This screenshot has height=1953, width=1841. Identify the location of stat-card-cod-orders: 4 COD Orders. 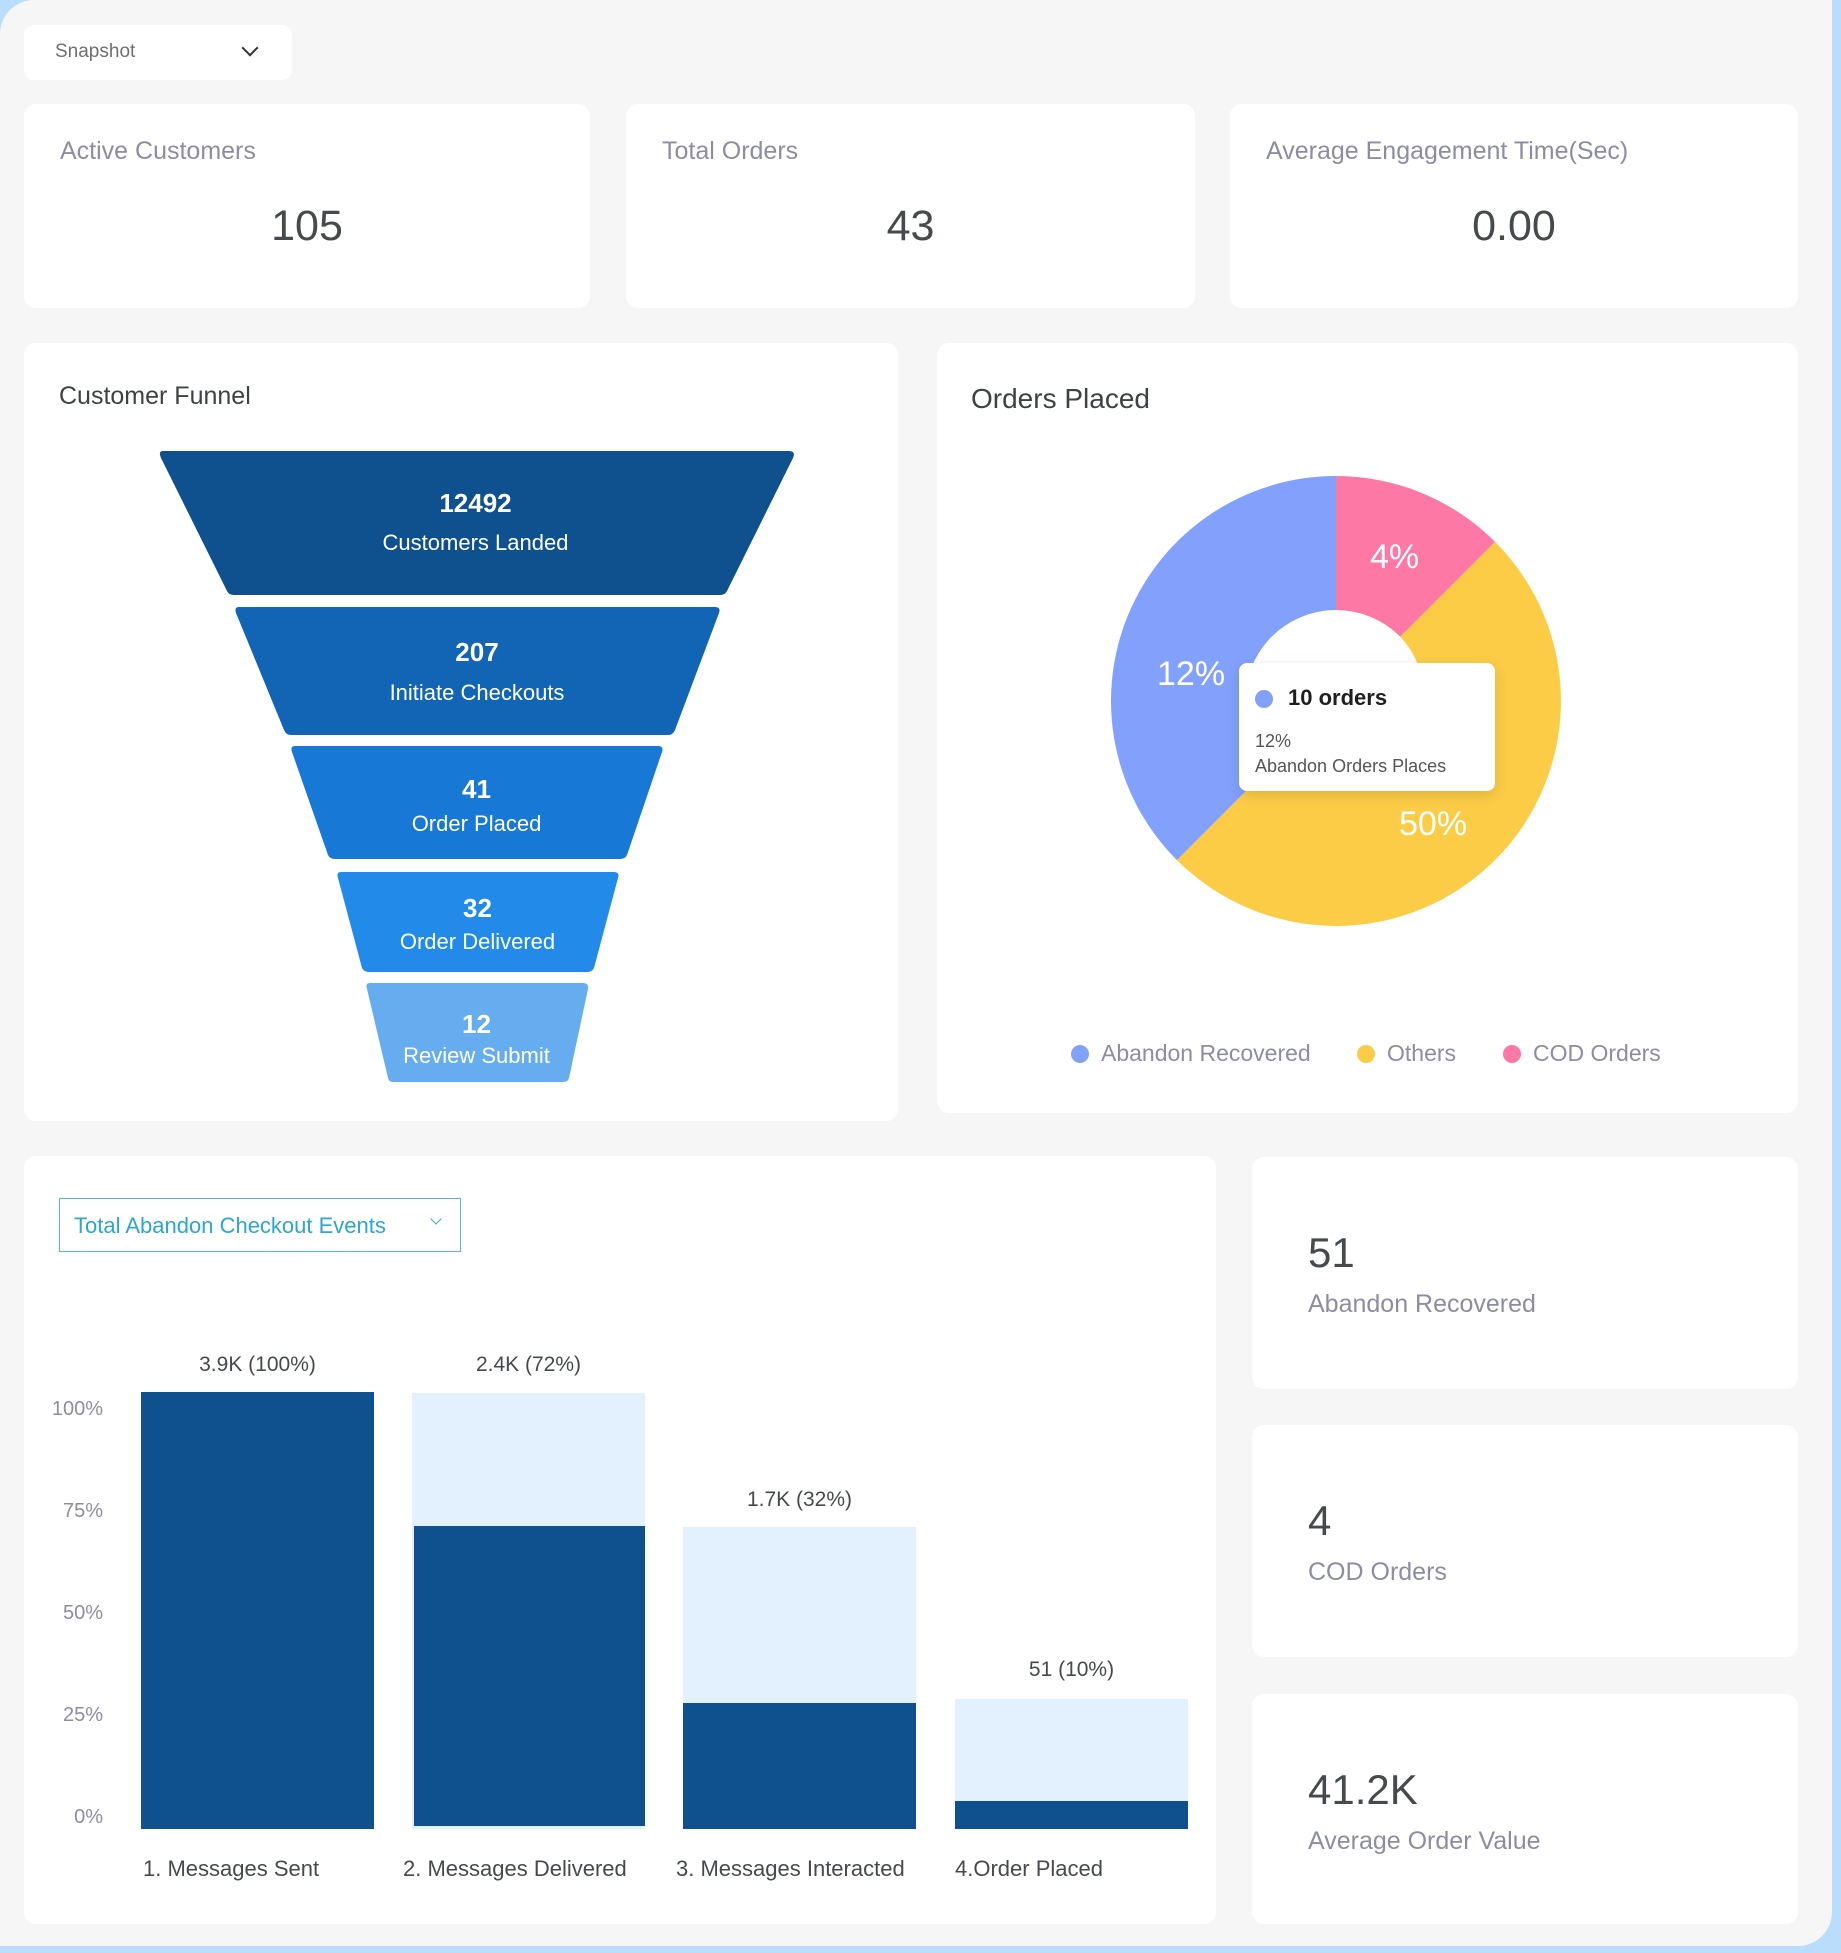
(1525, 1541).